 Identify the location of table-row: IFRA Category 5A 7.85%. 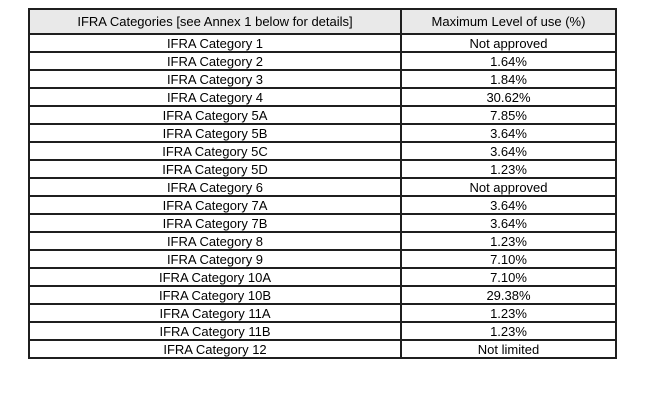
(322, 115).